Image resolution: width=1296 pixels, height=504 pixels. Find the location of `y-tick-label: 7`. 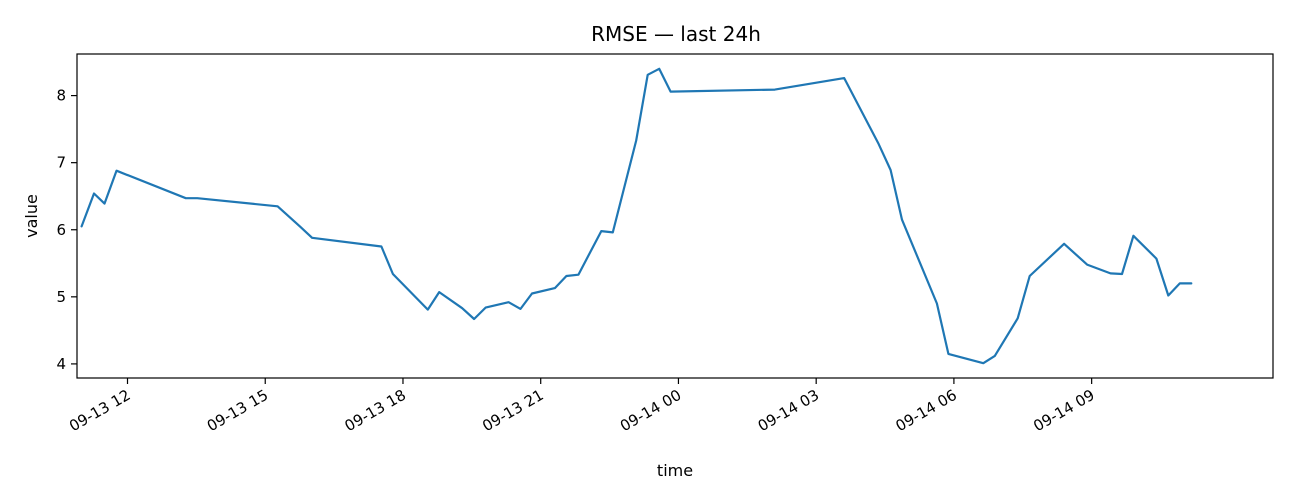

y-tick-label: 7 is located at coordinates (61, 163).